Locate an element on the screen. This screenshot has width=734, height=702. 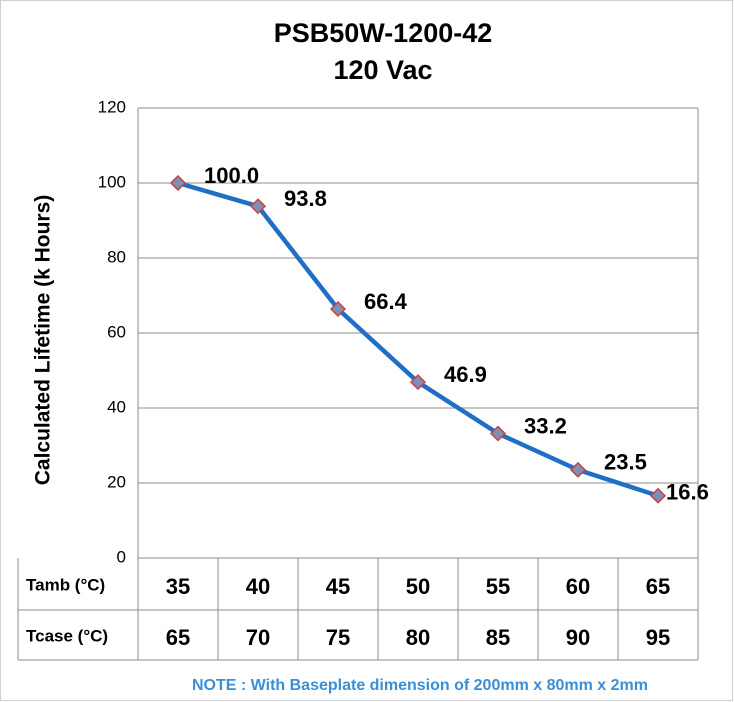
x-tick-label: 75 is located at coordinates (338, 637).